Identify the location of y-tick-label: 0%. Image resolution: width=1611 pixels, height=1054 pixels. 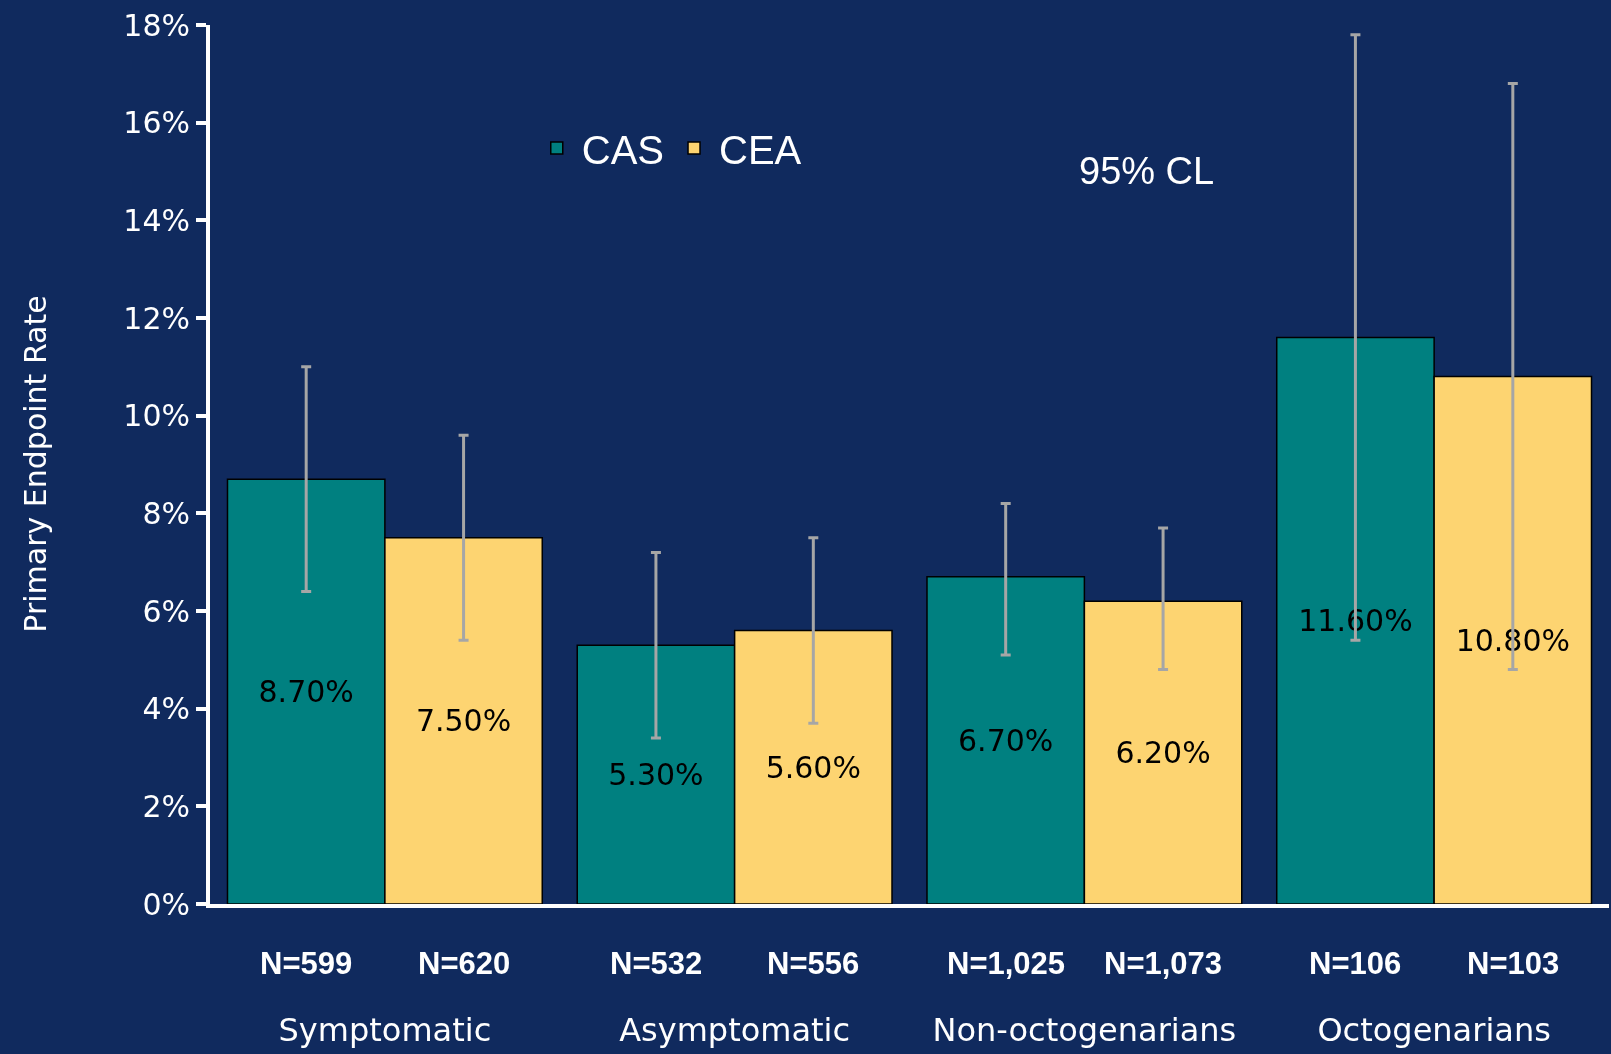
(166, 904).